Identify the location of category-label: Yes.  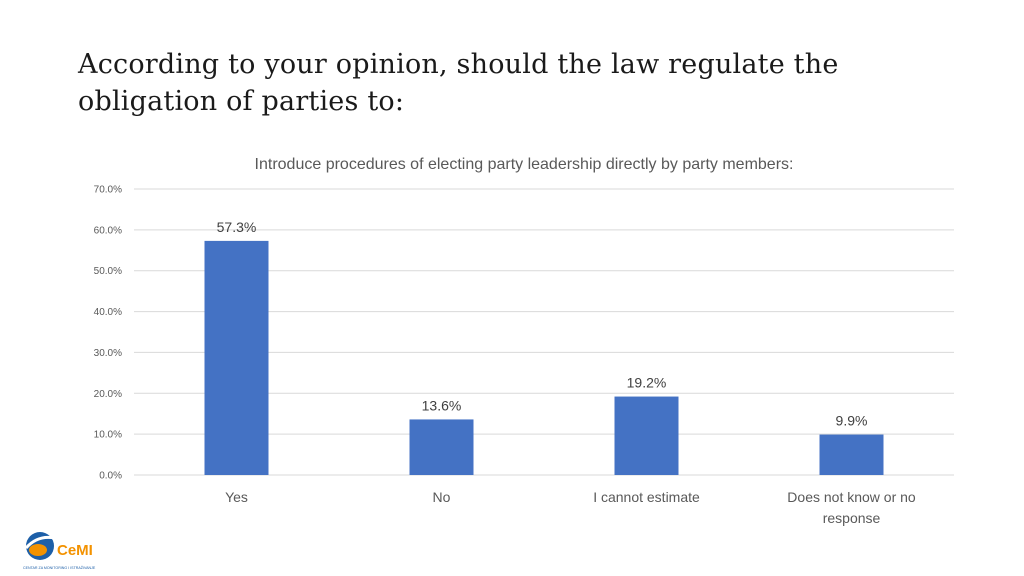
(236, 497).